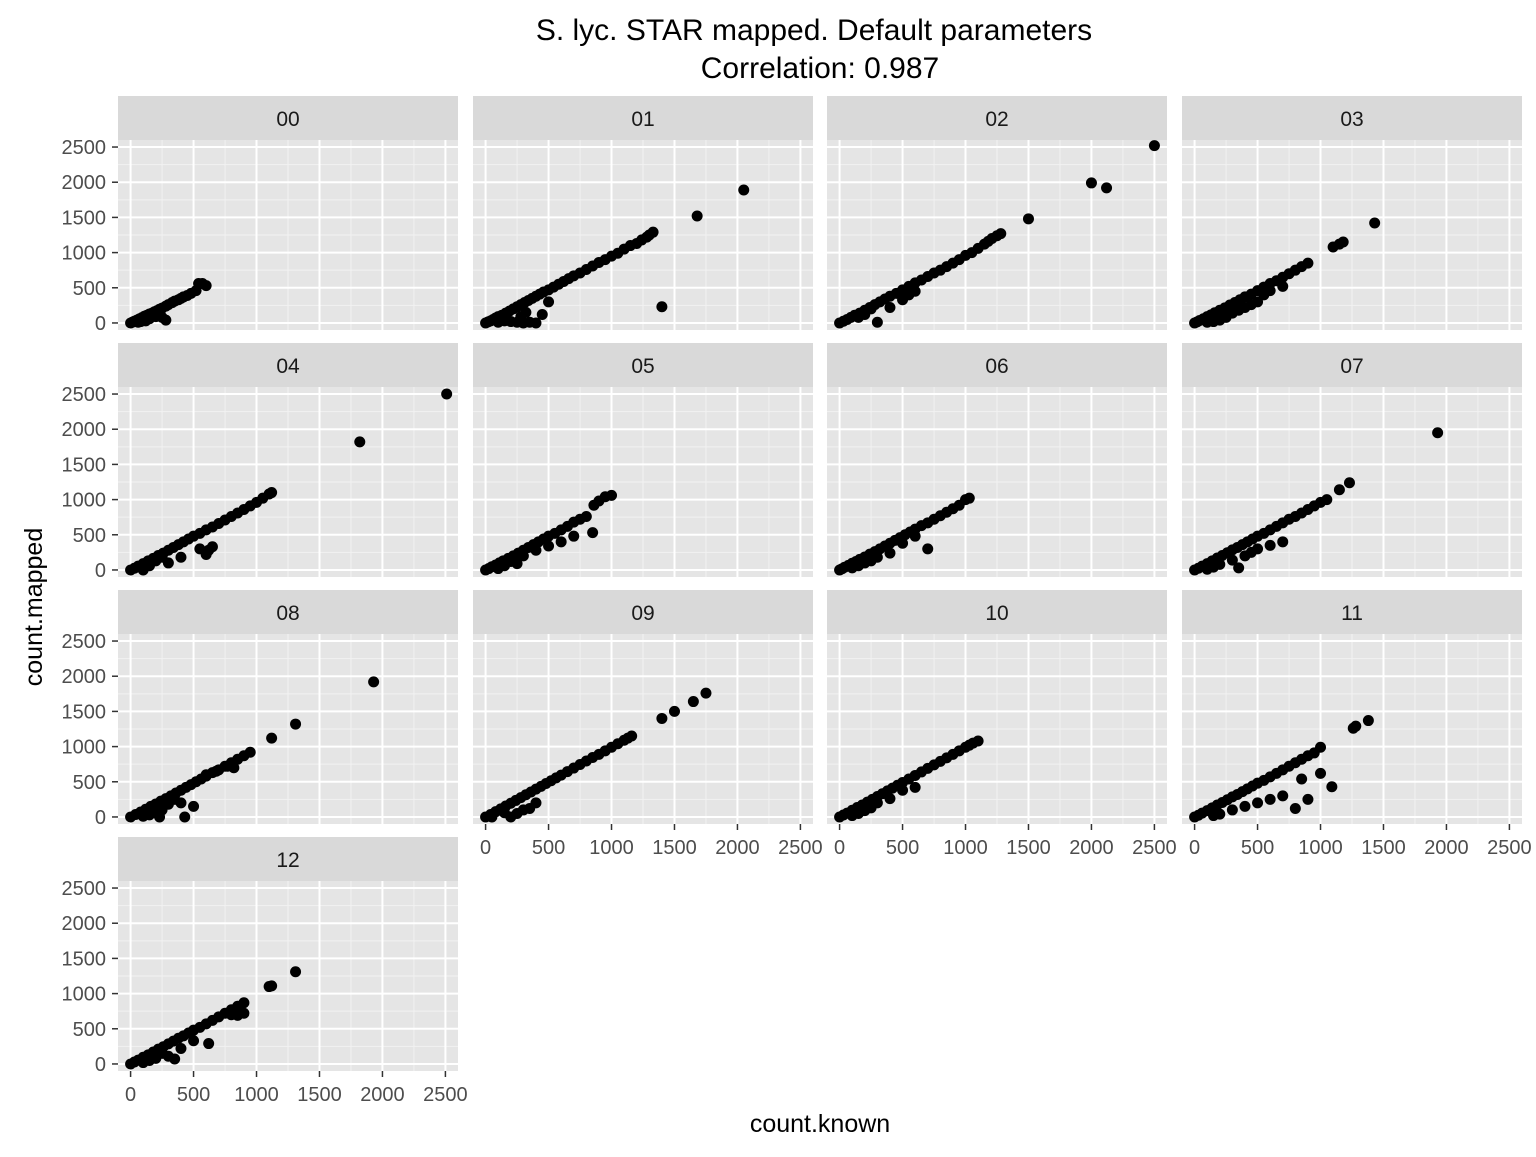  What do you see at coordinates (1351, 366) in the screenshot?
I see `facet-strip-label: 07` at bounding box center [1351, 366].